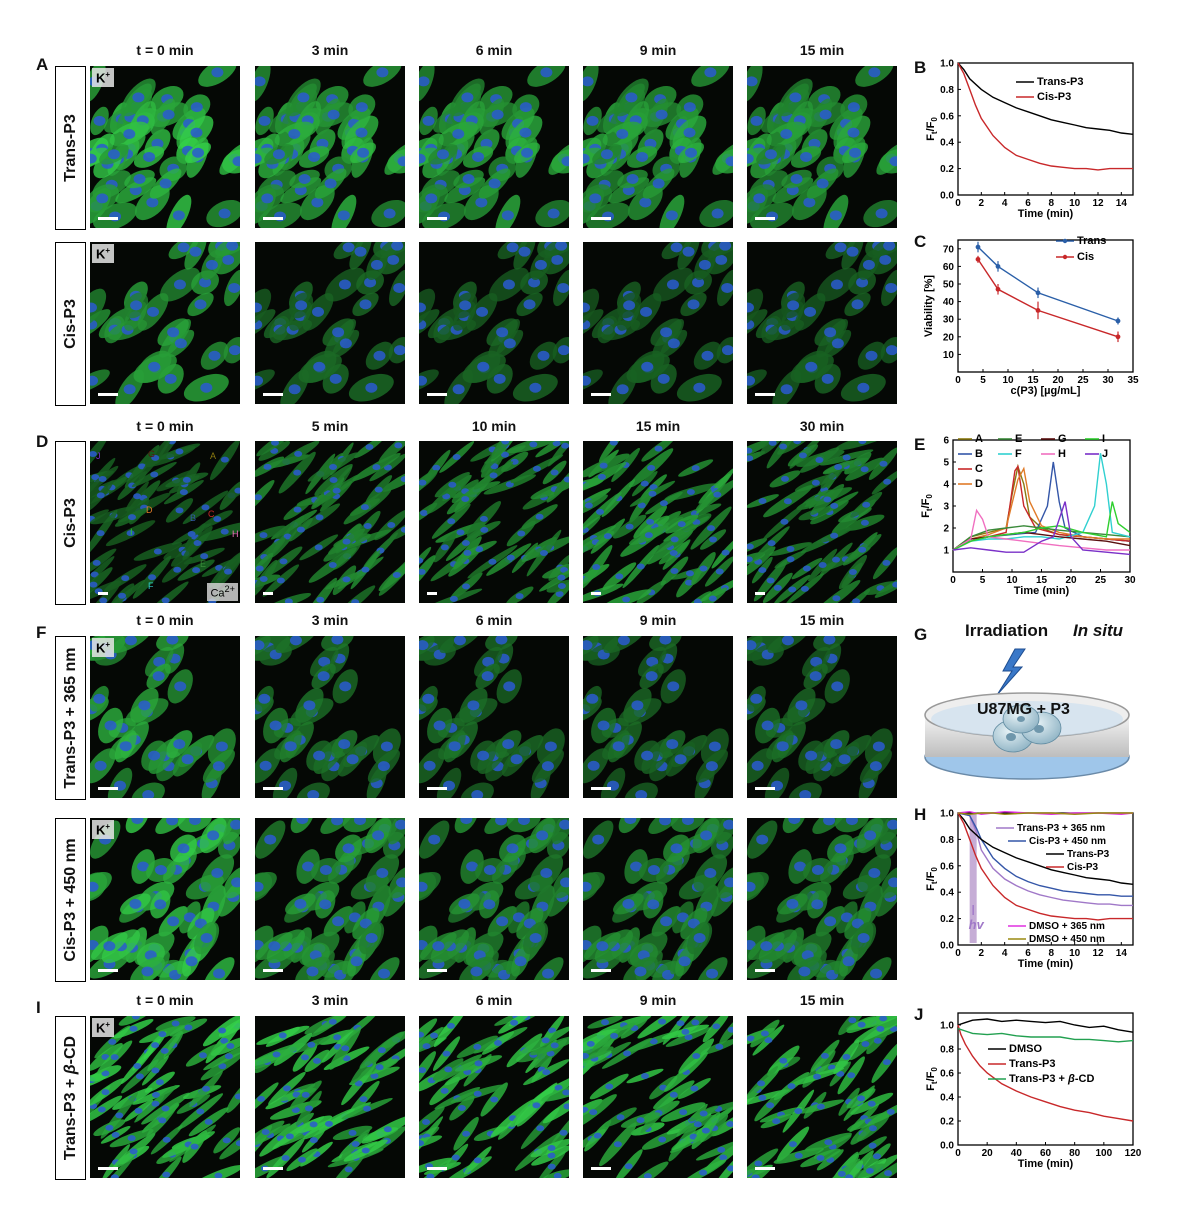  Describe the element at coordinates (1028, 203) in the screenshot. I see `x-tick-label: 6` at that location.